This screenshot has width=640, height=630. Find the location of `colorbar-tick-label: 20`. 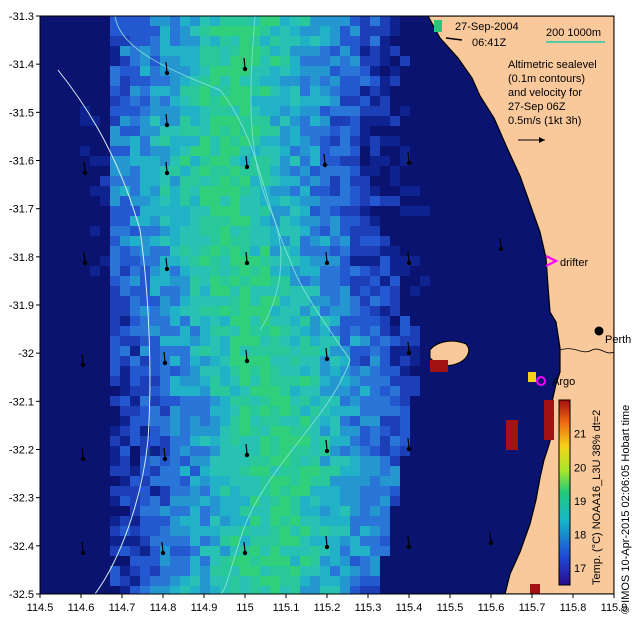

colorbar-tick-label: 20 is located at coordinates (580, 468).